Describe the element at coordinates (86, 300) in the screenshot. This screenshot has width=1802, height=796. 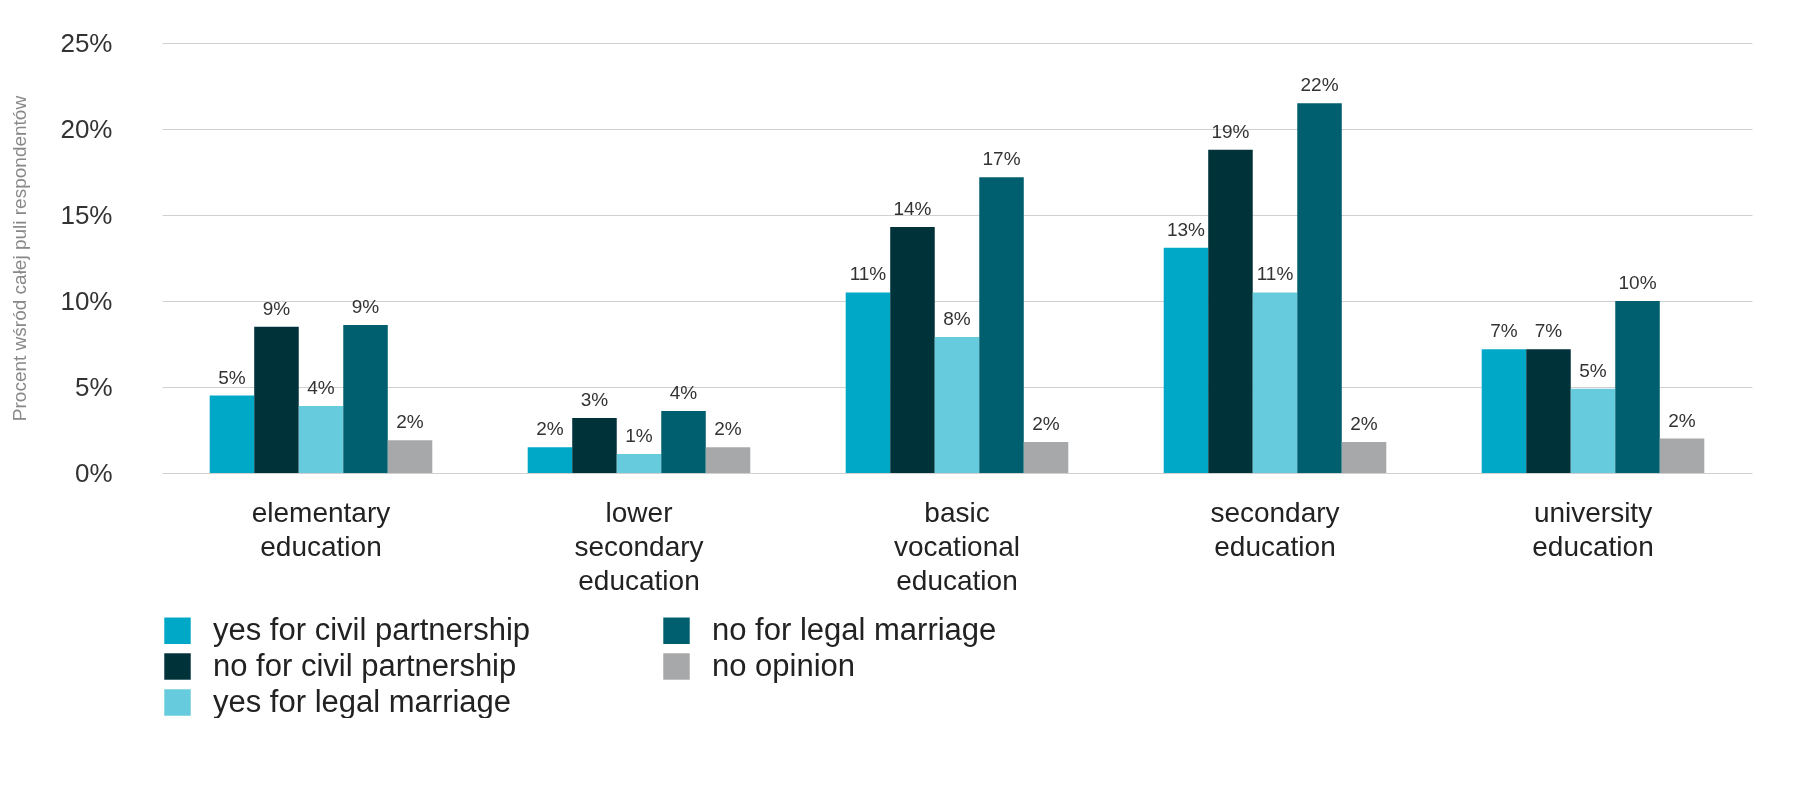
I see `y-tick-label: 10%` at that location.